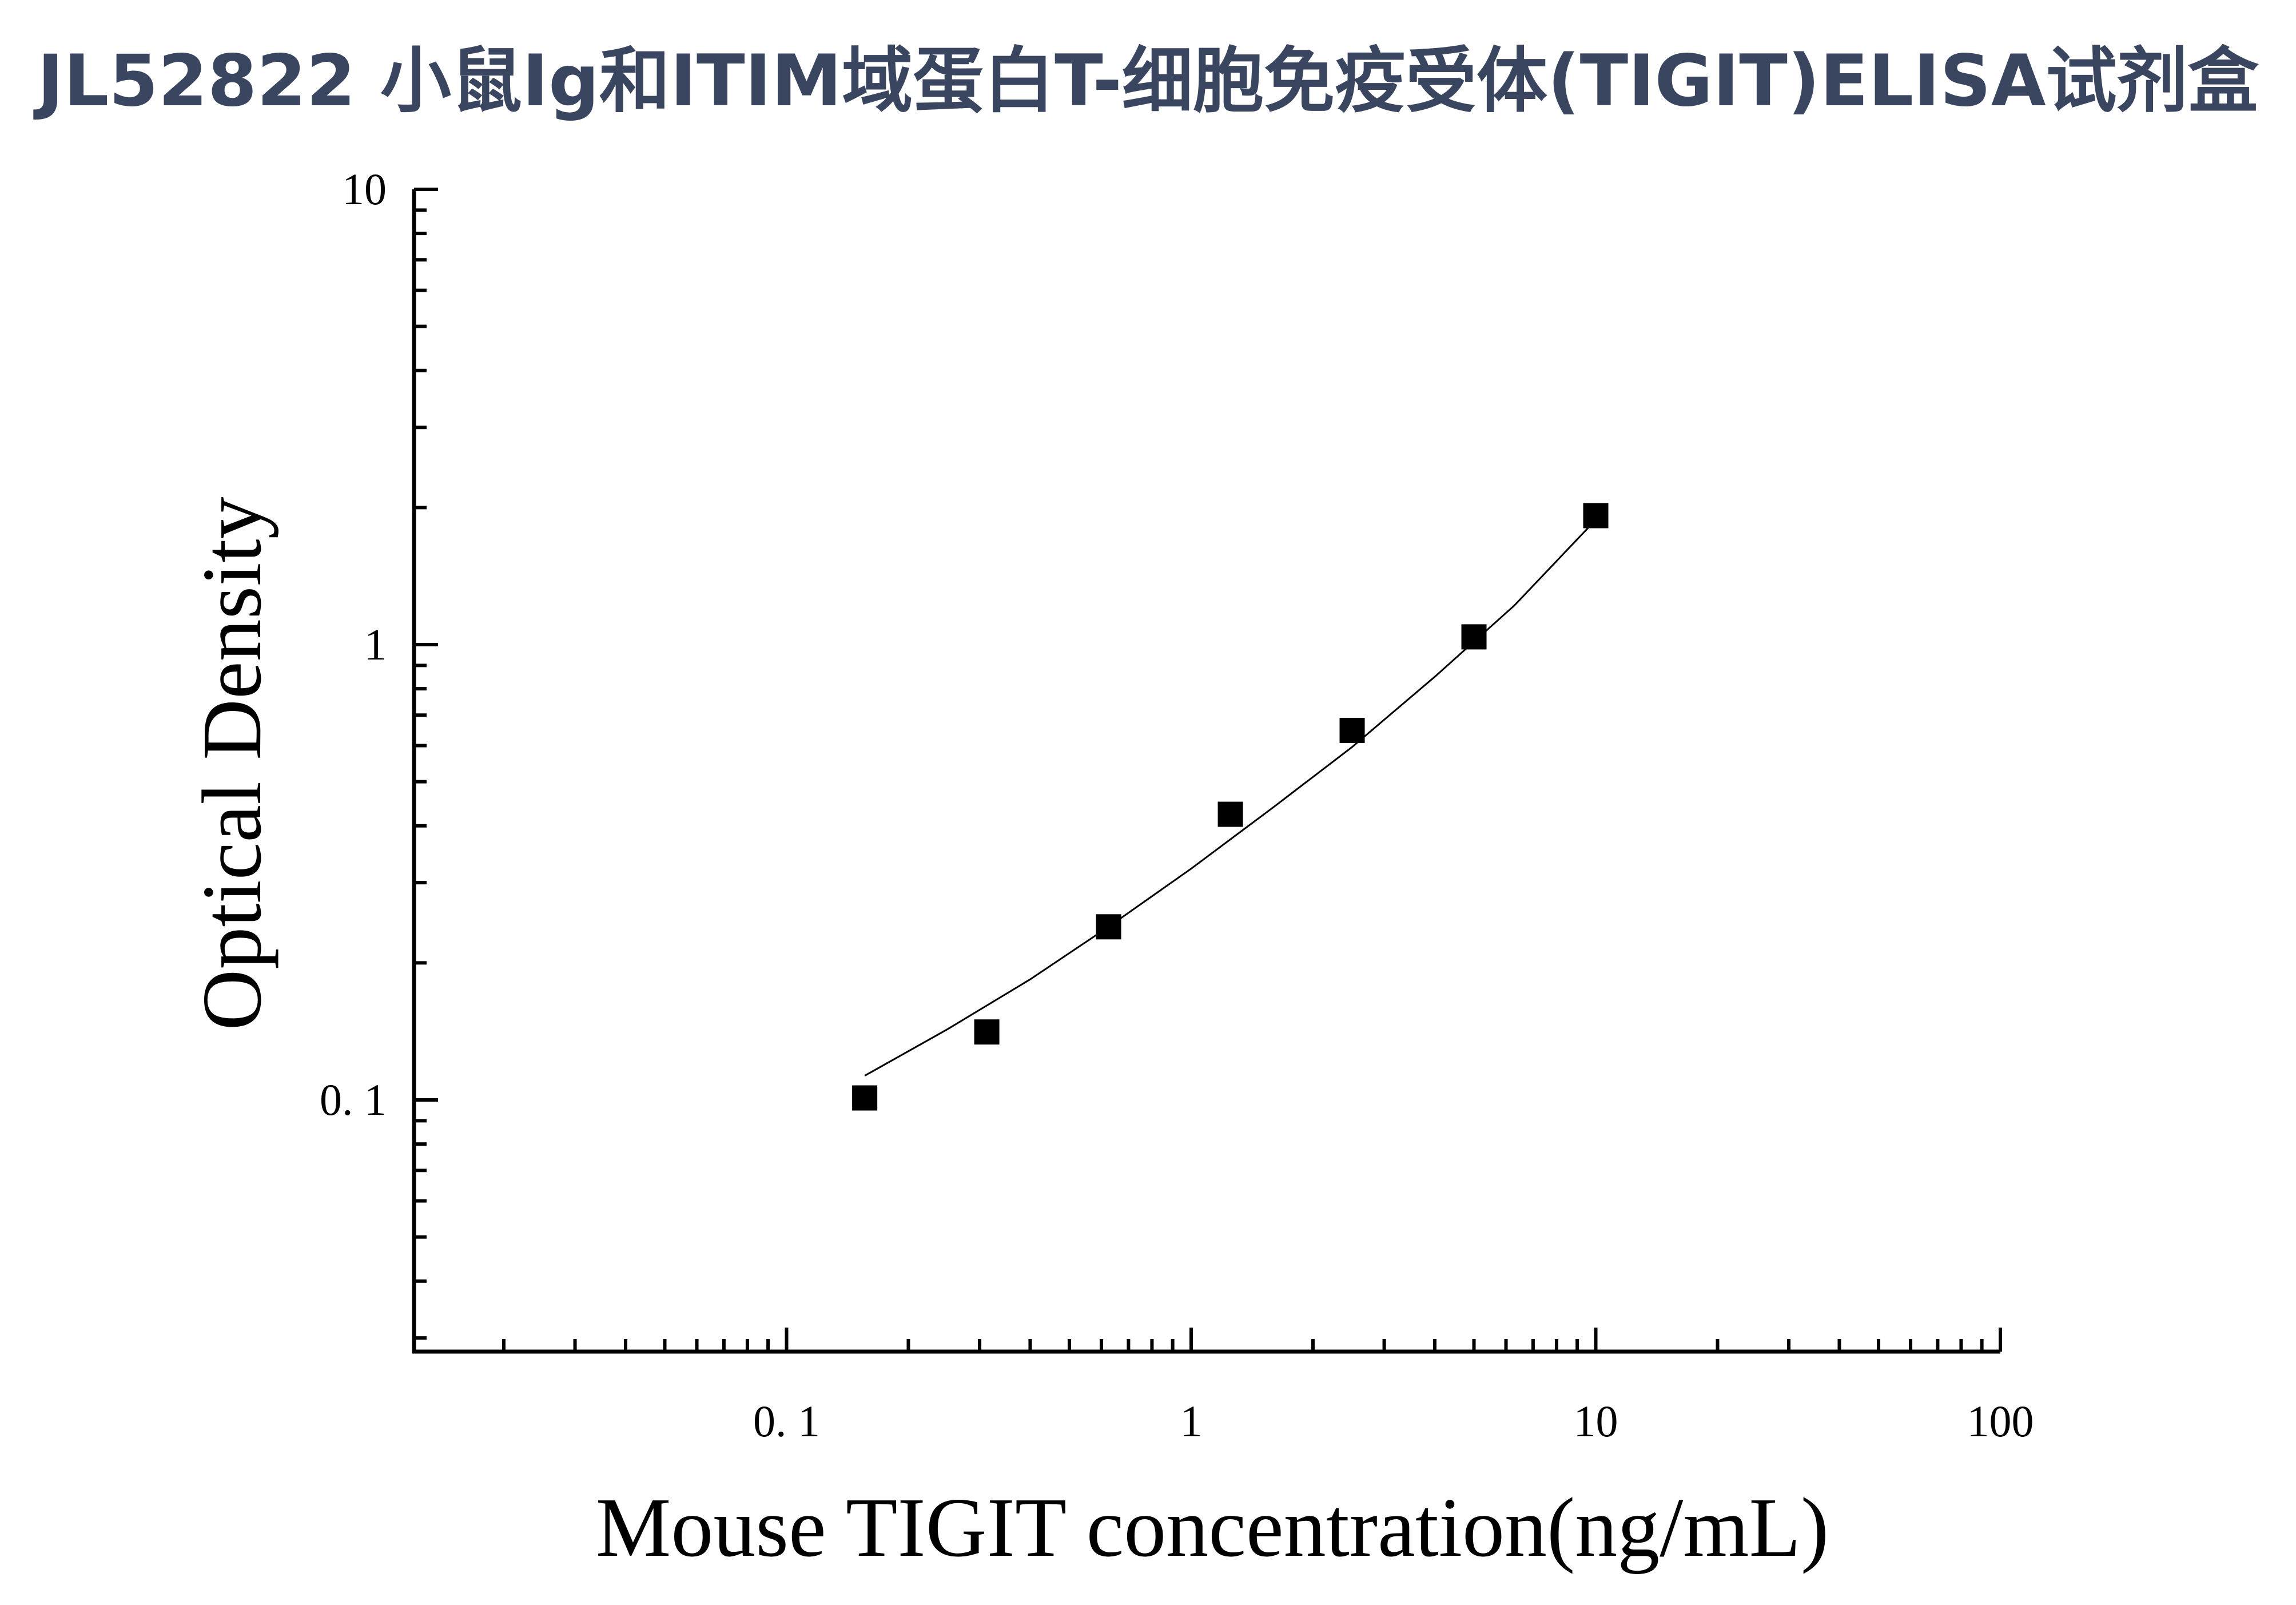 The height and width of the screenshot is (1605, 2296). I want to click on x-tick-label: 10, so click(1596, 1421).